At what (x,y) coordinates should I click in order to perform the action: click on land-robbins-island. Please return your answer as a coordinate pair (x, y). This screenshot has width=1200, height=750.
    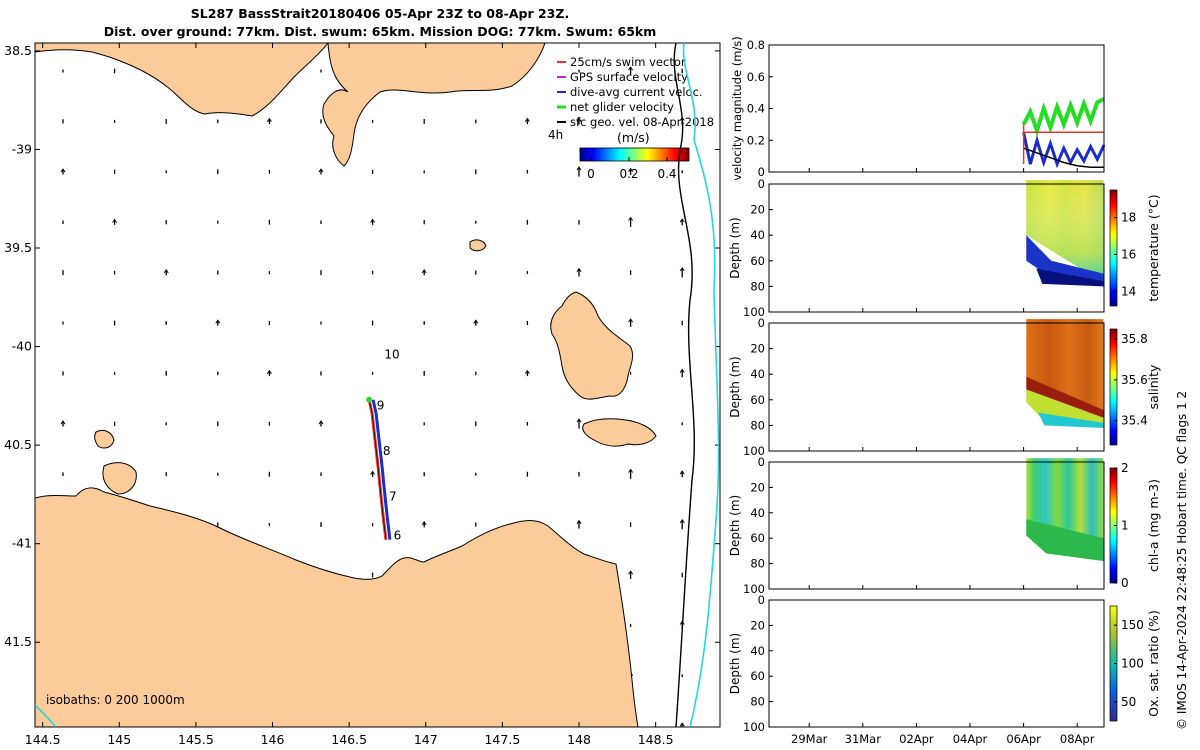
    Looking at the image, I should click on (119, 478).